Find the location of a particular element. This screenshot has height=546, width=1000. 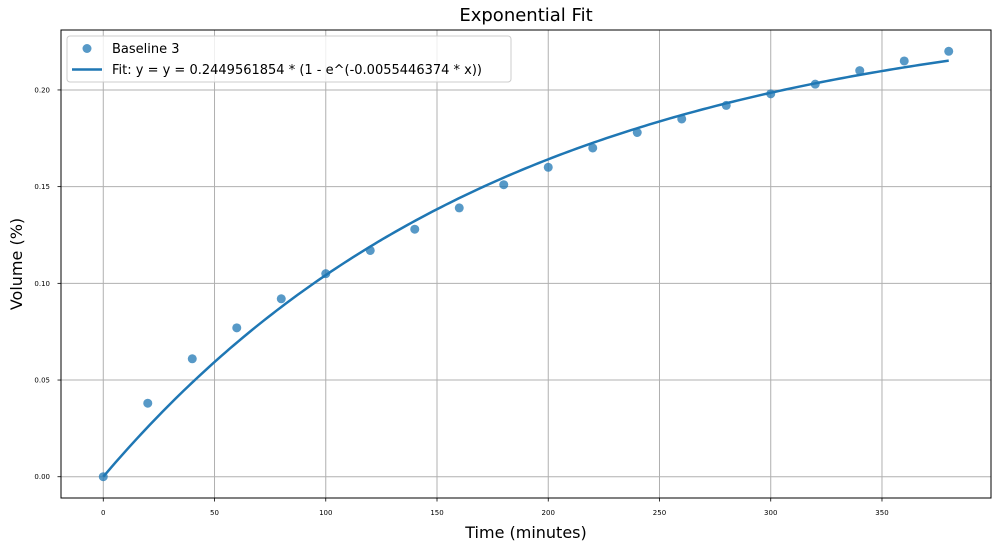

y-tick-label: 0.20 is located at coordinates (42, 90).